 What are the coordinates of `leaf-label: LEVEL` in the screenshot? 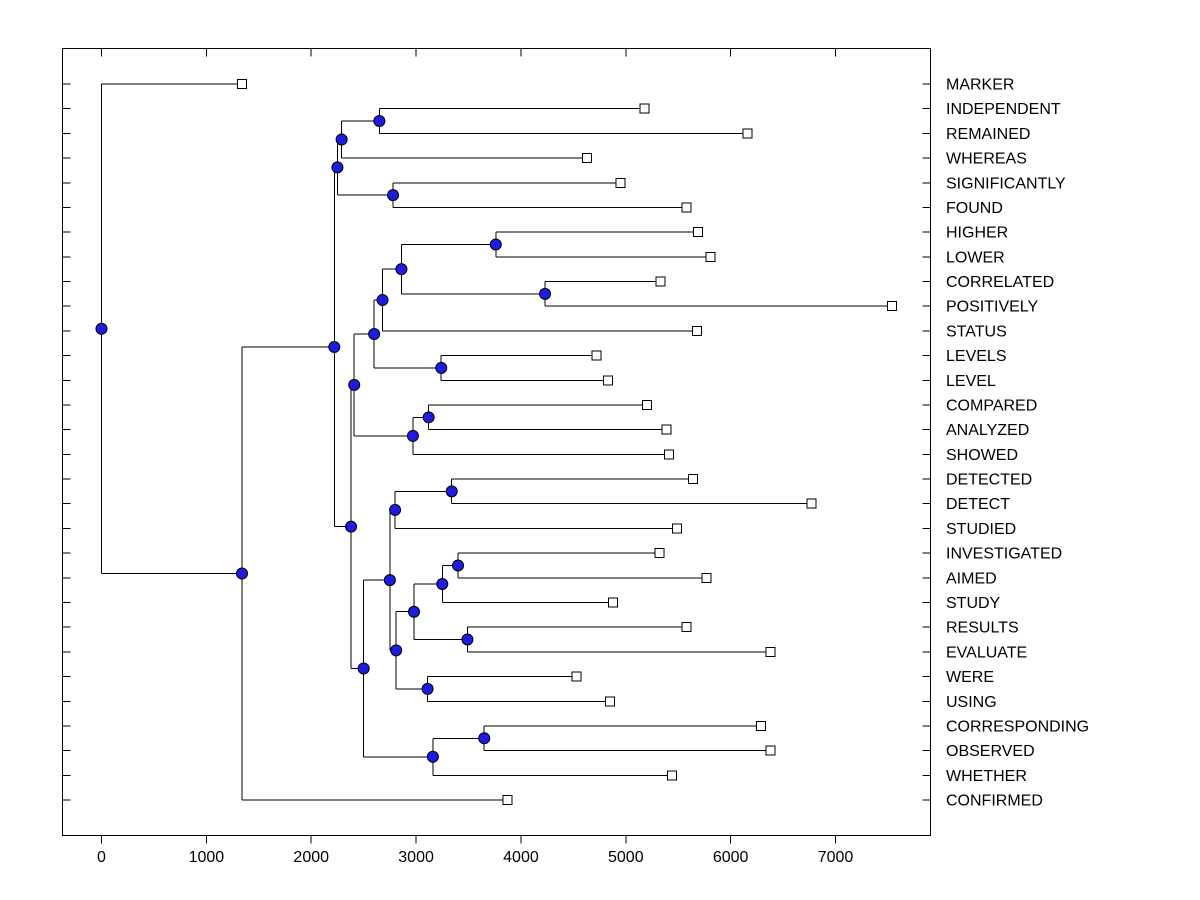 It's located at (971, 381).